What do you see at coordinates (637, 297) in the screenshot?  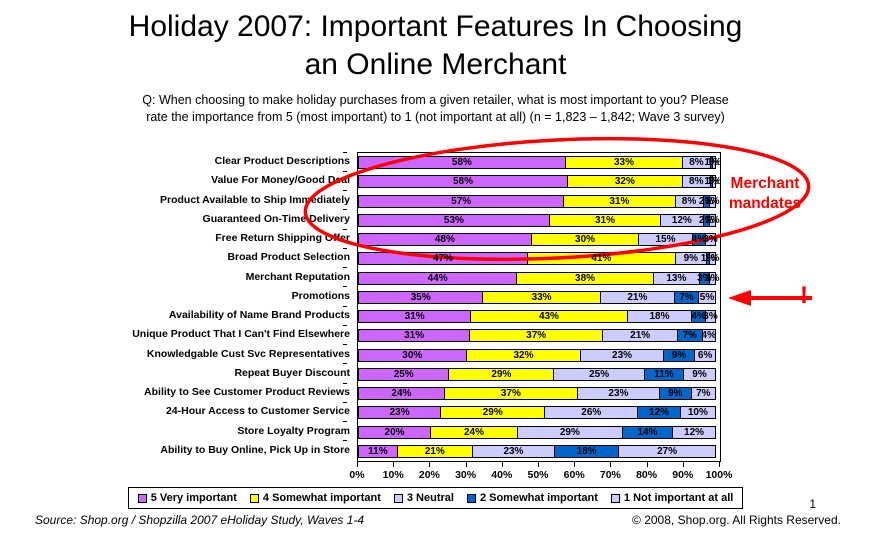 I see `bar-segment-value: 21%` at bounding box center [637, 297].